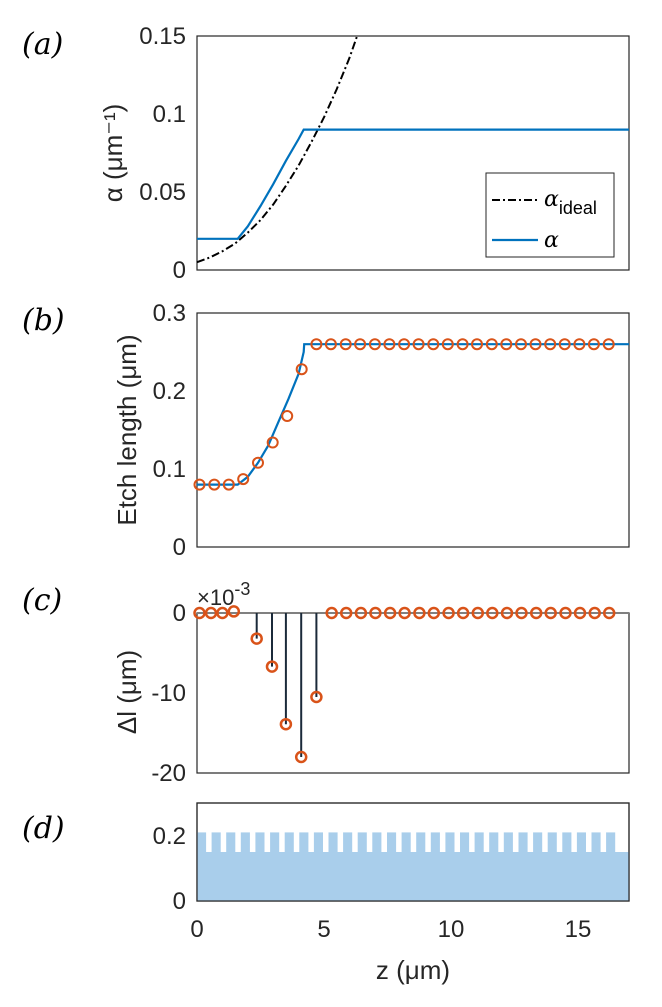 The image size is (662, 1007). I want to click on panel-d-label: (d), so click(43, 828).